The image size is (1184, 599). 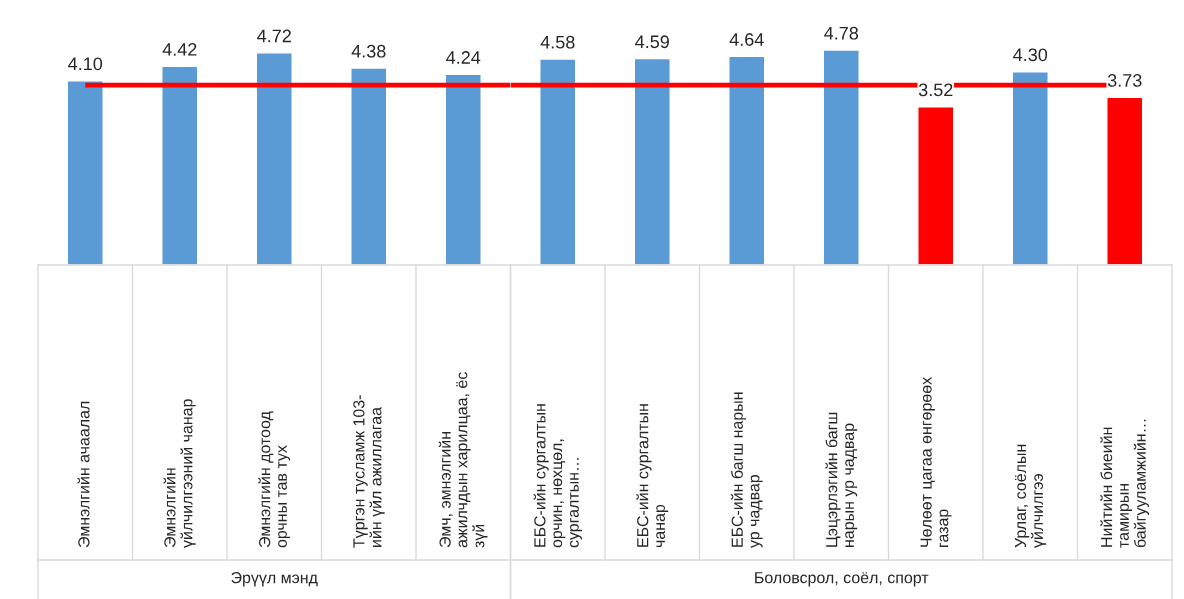 I want to click on x-tick-label: ЕБС-ийн сургалтын чанар, so click(x=652, y=476).